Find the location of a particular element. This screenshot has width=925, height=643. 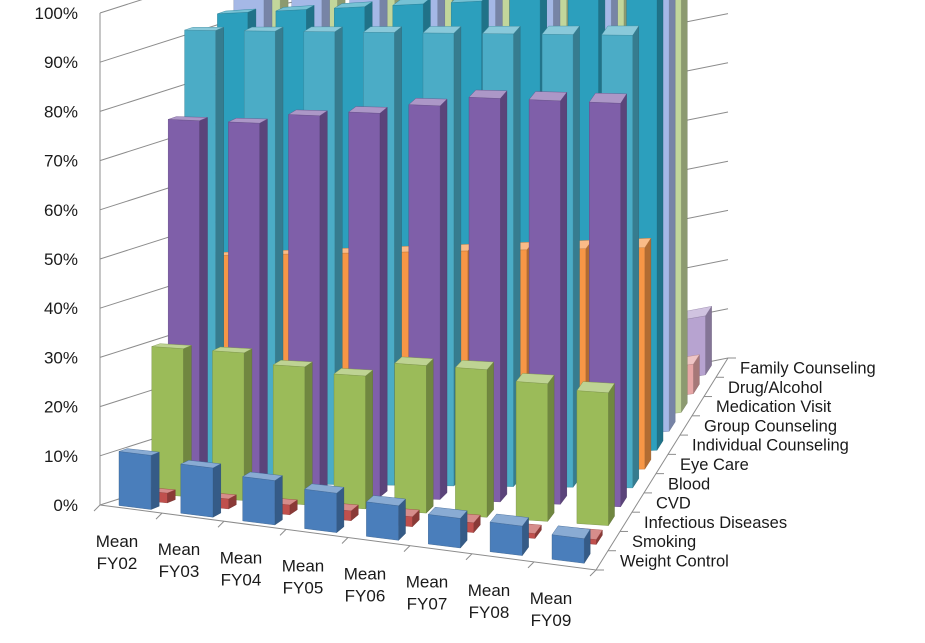

series-label: Blood is located at coordinates (689, 484).